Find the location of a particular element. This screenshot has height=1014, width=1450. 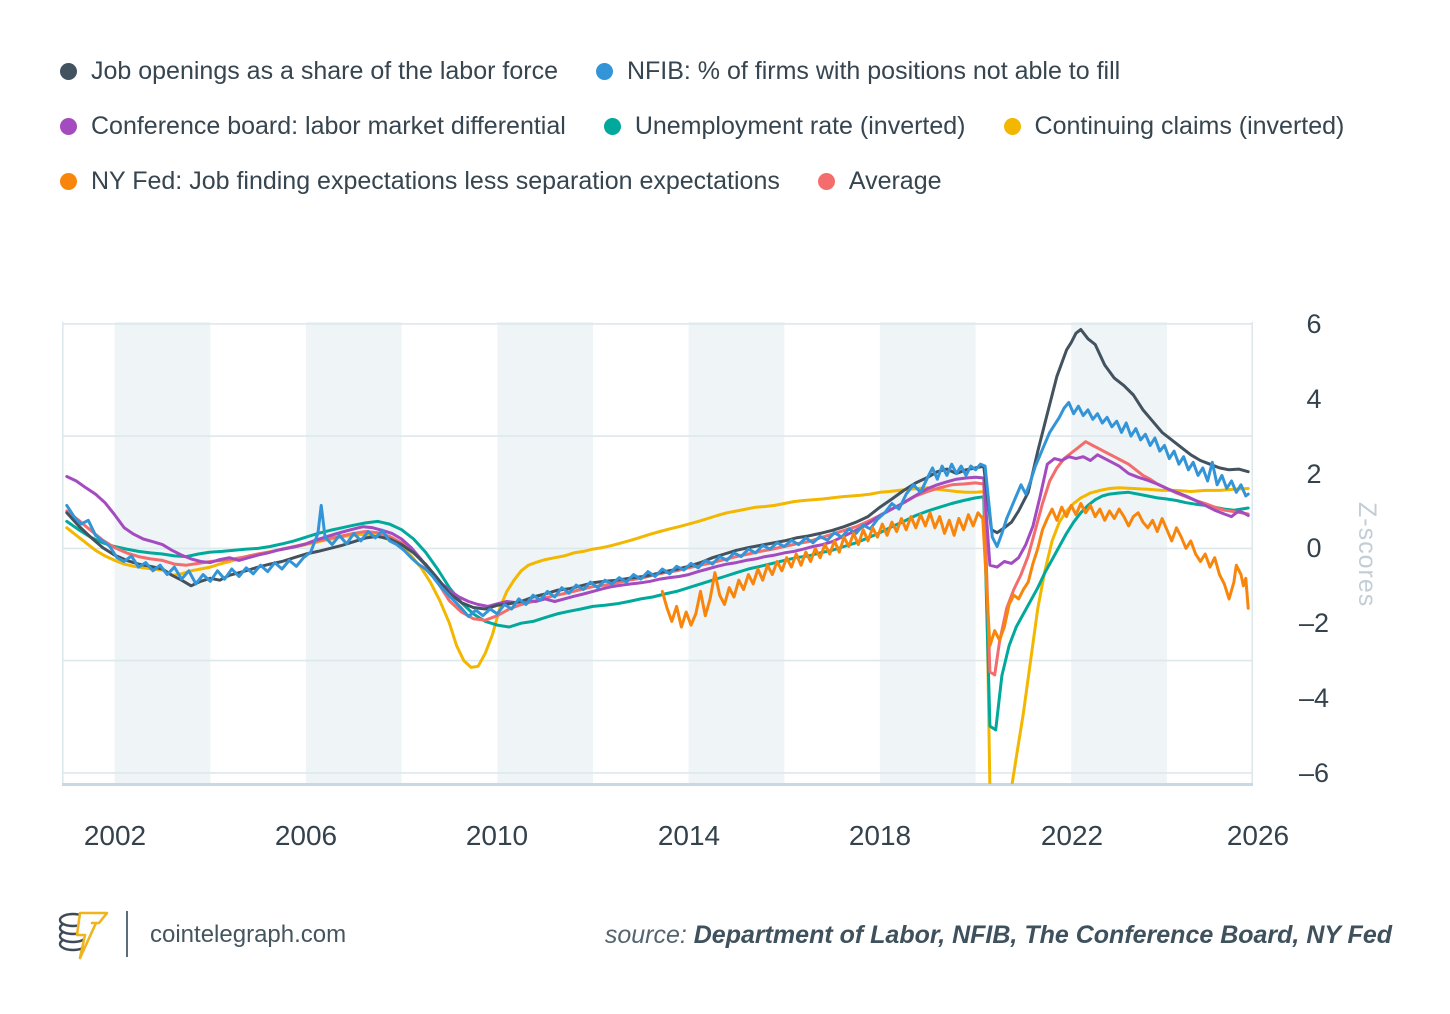

x-tick-2010: 2010 is located at coordinates (497, 835).